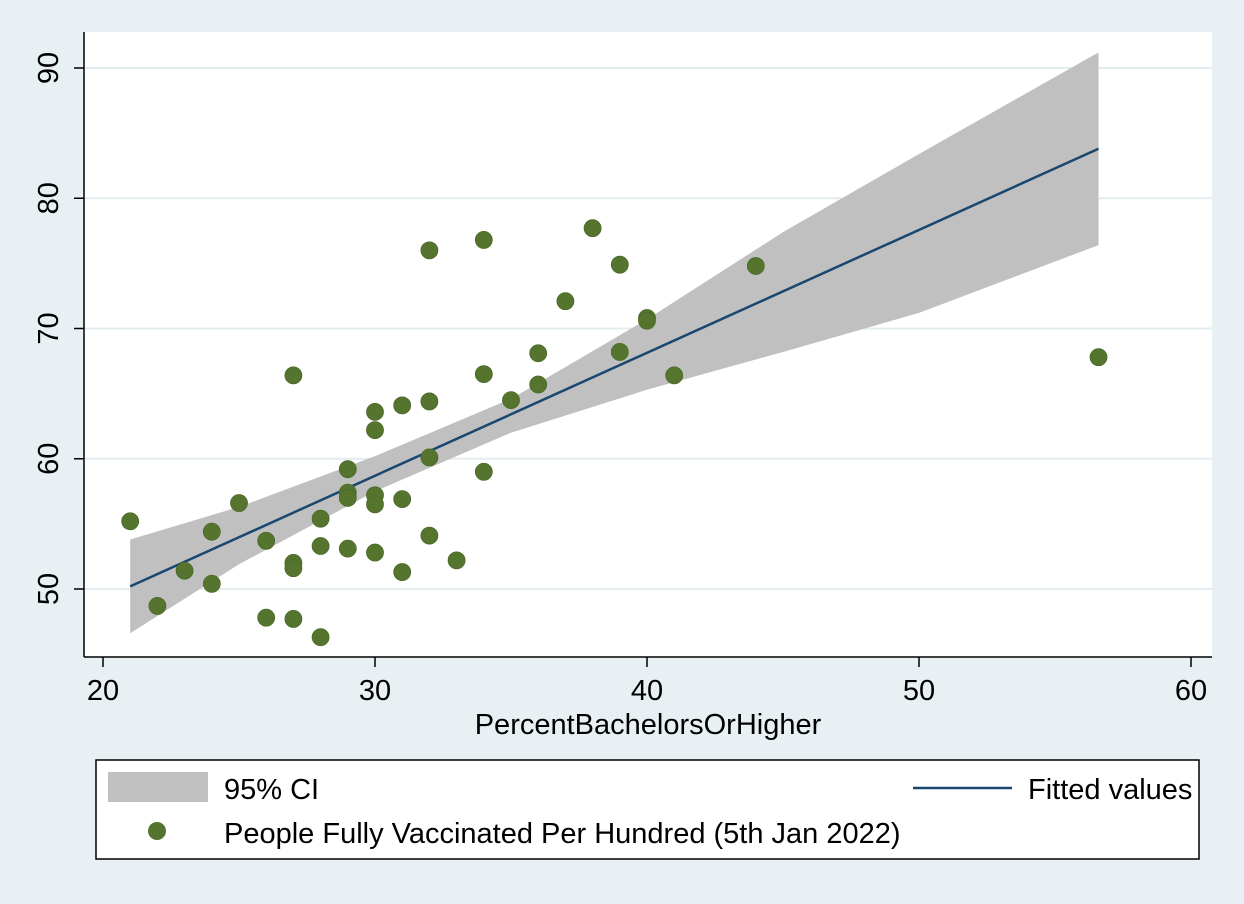 This screenshot has height=904, width=1244. I want to click on x-tick-label: 50, so click(919, 691).